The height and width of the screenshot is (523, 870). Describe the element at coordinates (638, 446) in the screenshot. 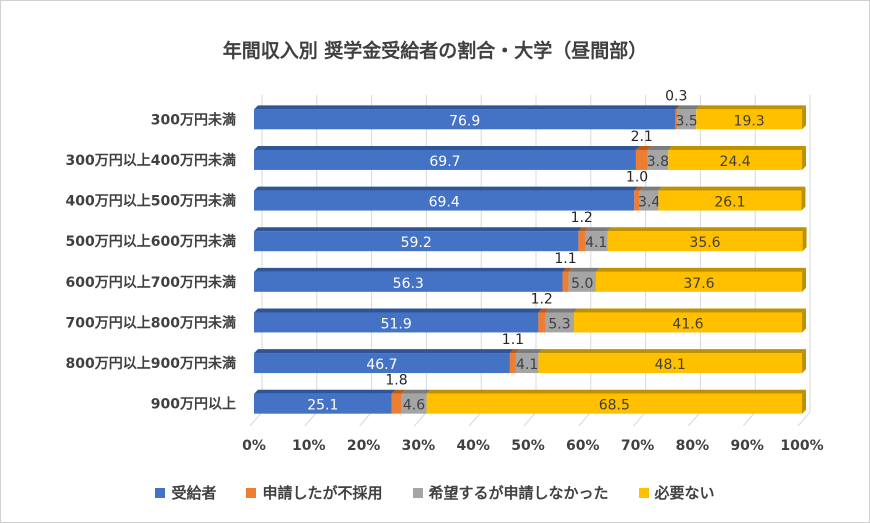

I see `x-tick-label: 70%` at that location.